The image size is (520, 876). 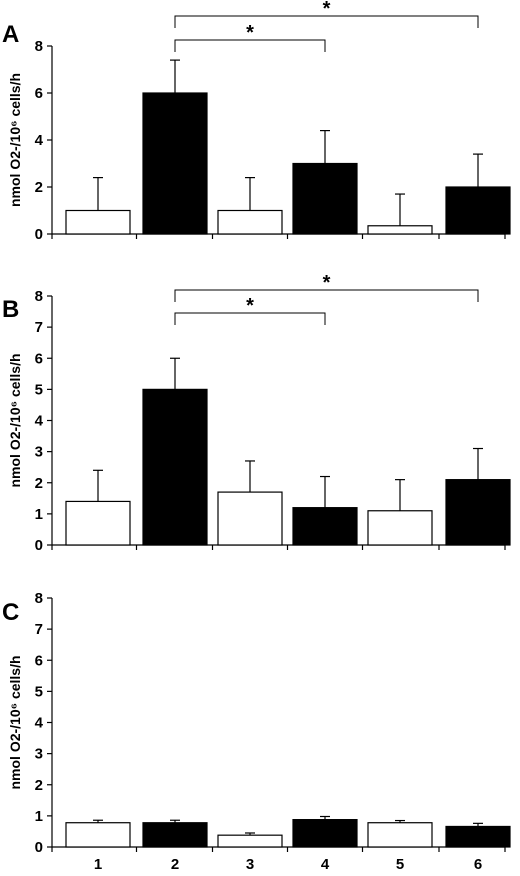 I want to click on x-tick-label: 1, so click(x=98, y=864).